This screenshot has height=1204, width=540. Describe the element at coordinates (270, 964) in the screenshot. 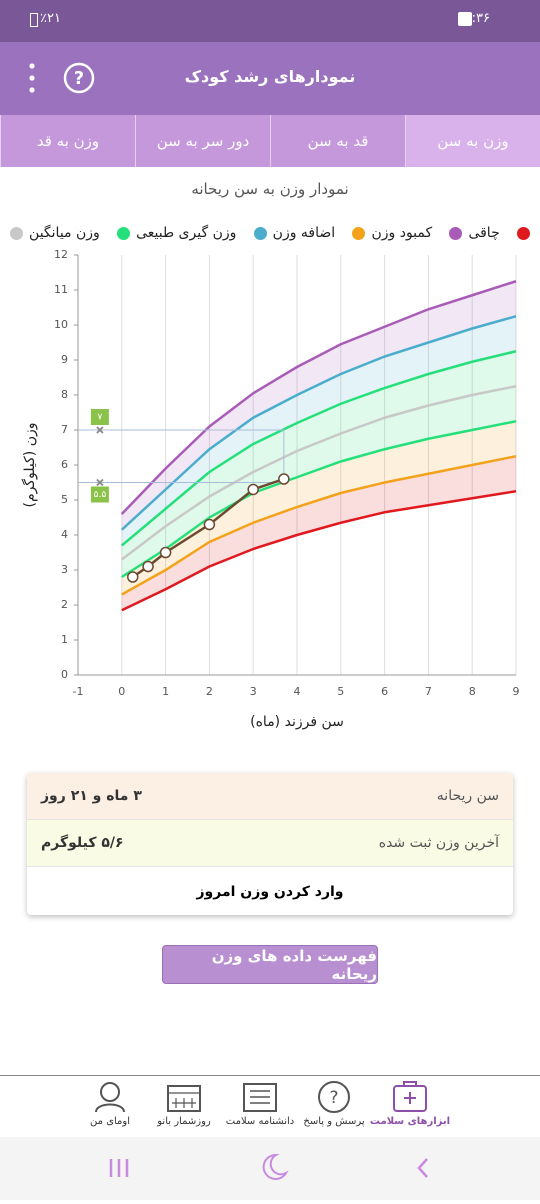

I see `list-button: فهرست داده های وزن ریحانه` at that location.